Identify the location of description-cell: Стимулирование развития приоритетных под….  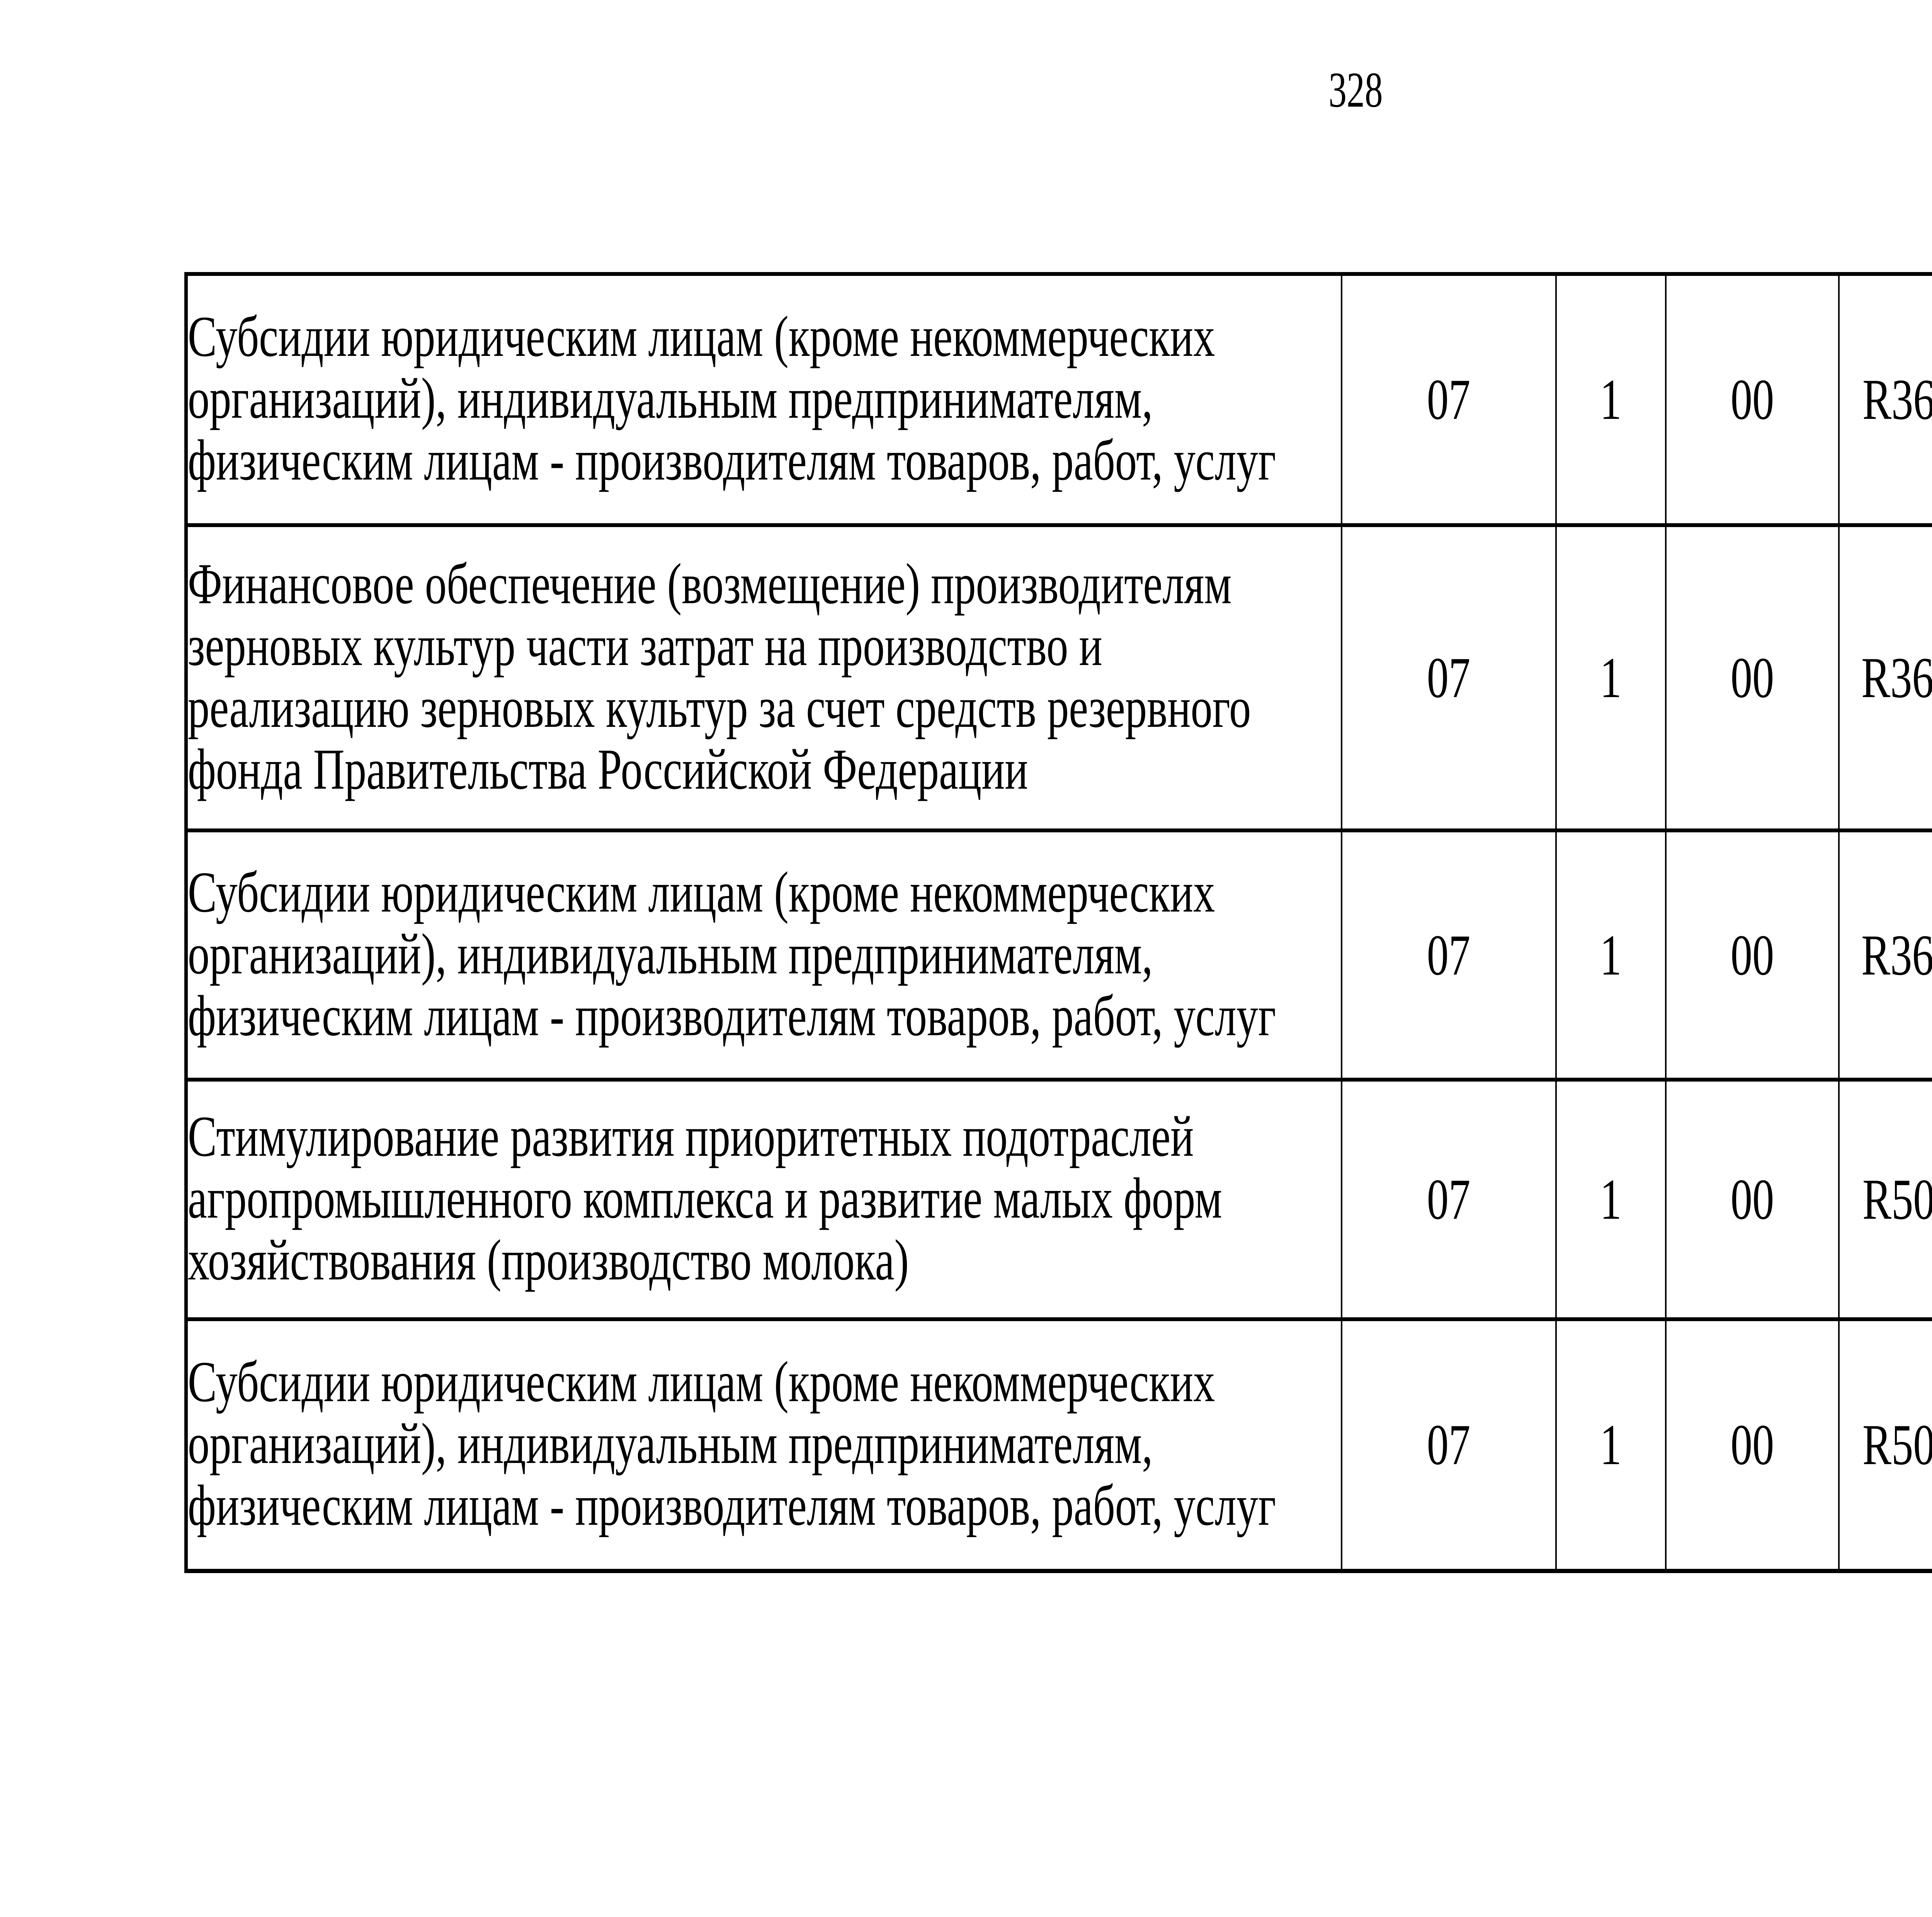
(763, 1199).